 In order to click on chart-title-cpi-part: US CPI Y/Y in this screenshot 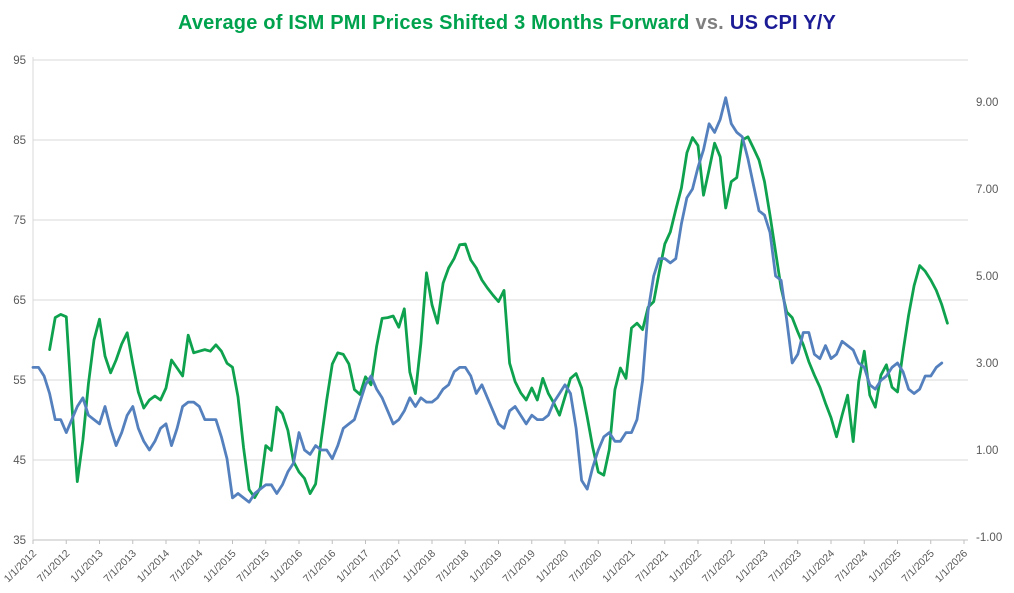, I will do `click(783, 23)`.